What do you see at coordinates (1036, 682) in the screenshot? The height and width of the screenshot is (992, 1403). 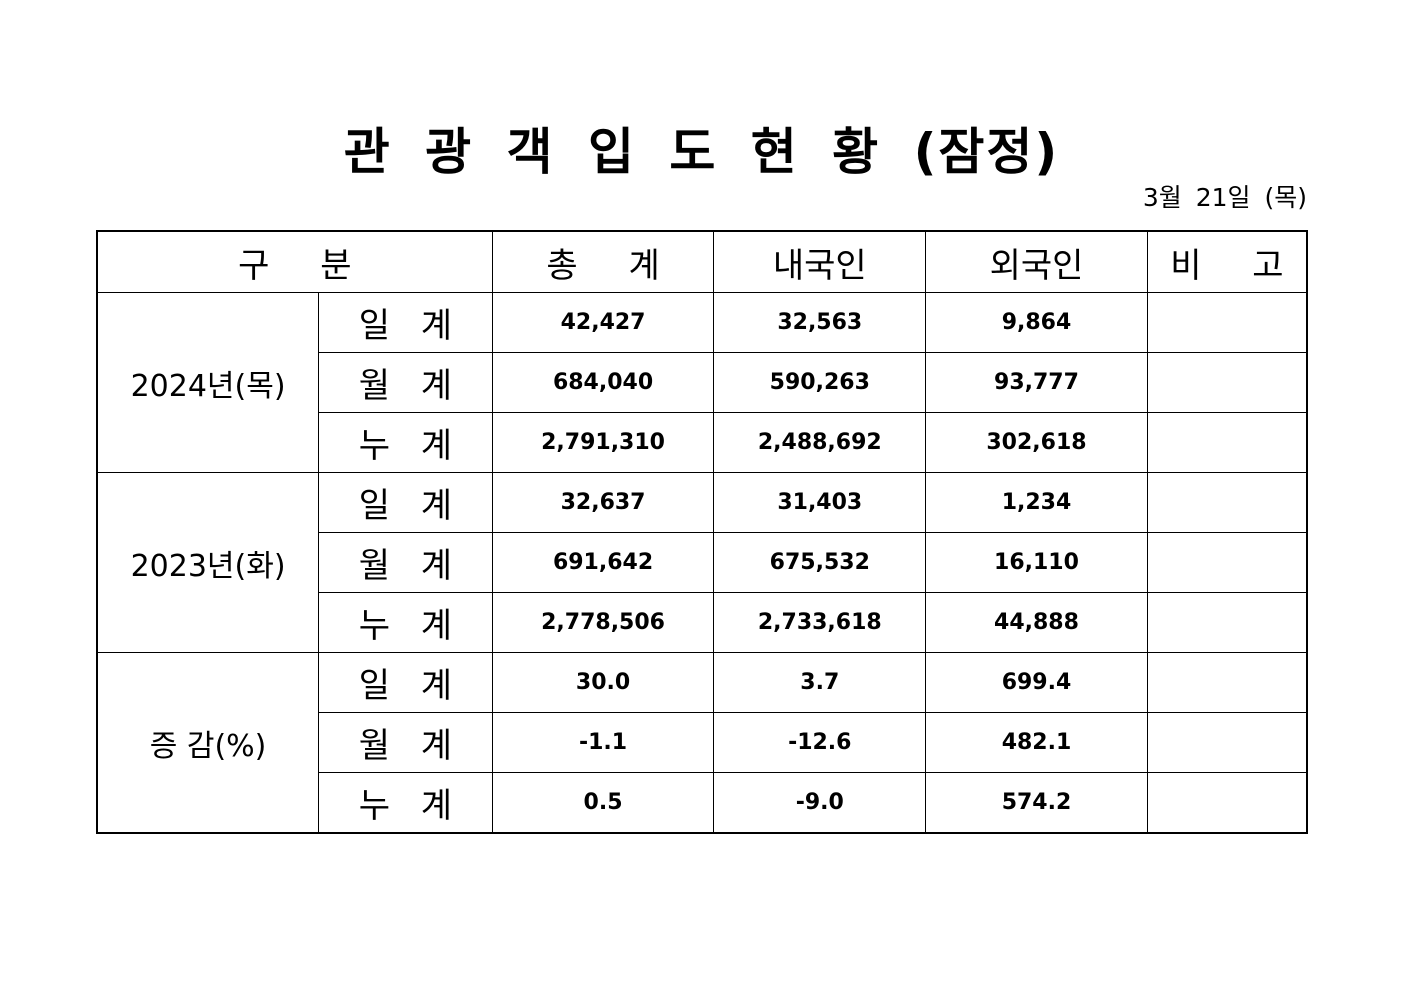 I see `value-cell: 699.4` at bounding box center [1036, 682].